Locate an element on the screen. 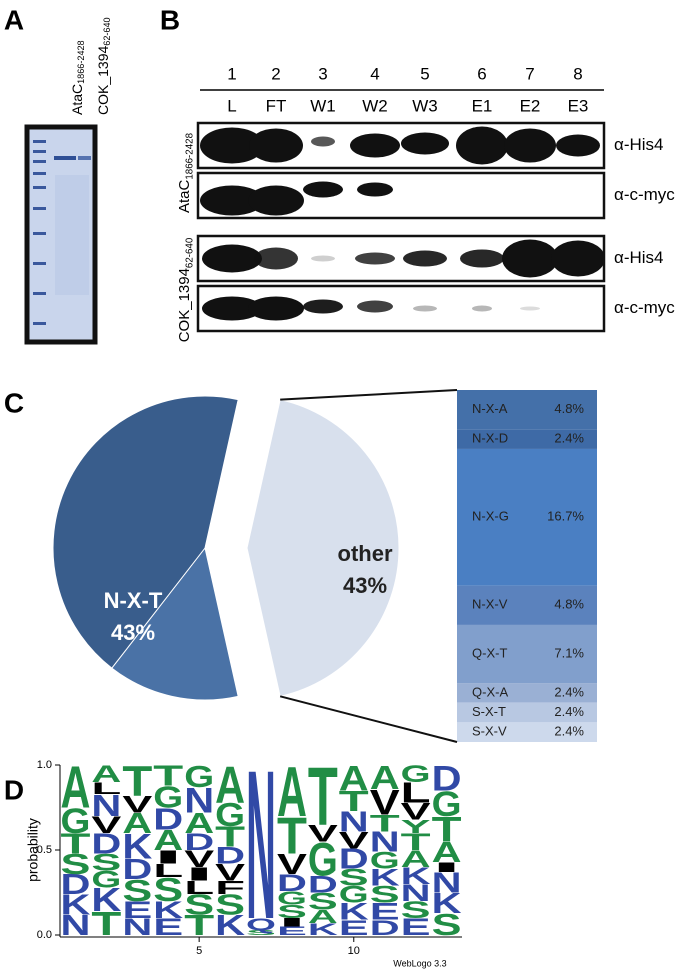  pie-slice is located at coordinates (323, 548).